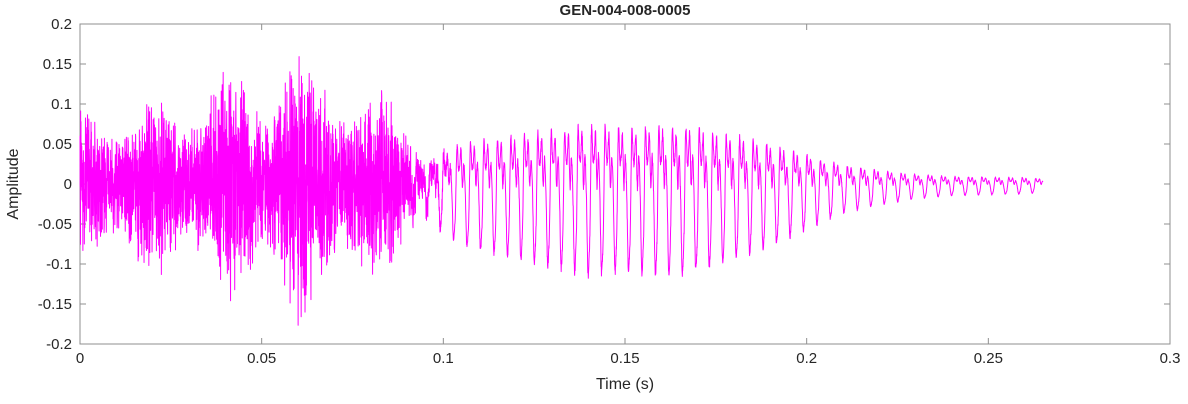 This screenshot has width=1188, height=404. What do you see at coordinates (806, 358) in the screenshot?
I see `x-tick-label: 0.2` at bounding box center [806, 358].